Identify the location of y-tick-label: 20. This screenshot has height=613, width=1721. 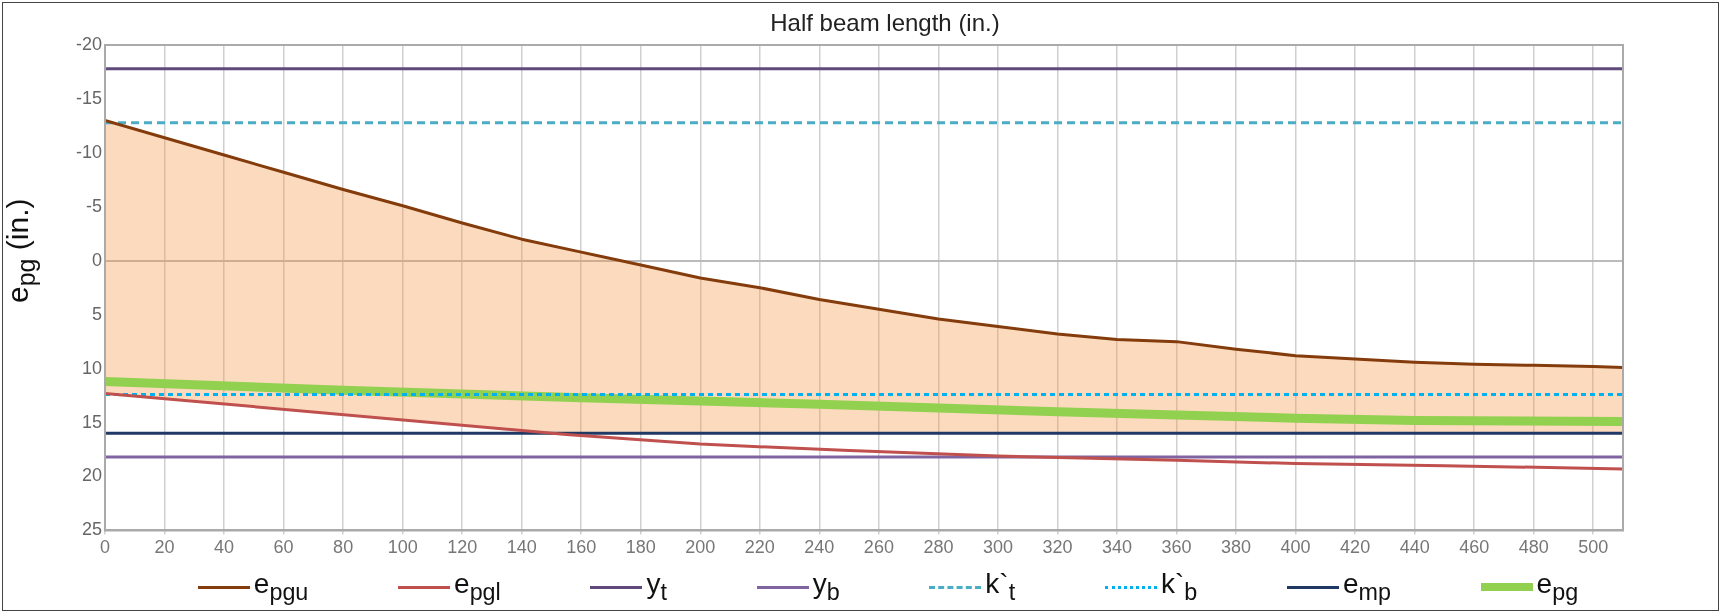
(92, 475).